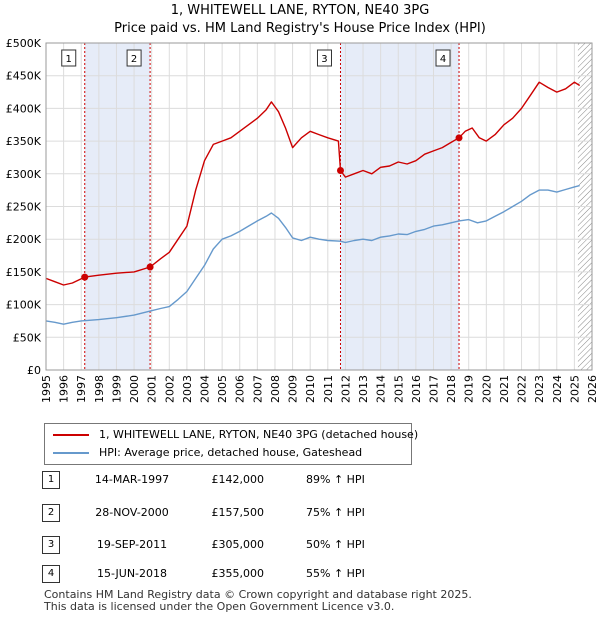 Image resolution: width=600 pixels, height=620 pixels. What do you see at coordinates (132, 544) in the screenshot?
I see `row-date: 19-SEP-2011` at bounding box center [132, 544].